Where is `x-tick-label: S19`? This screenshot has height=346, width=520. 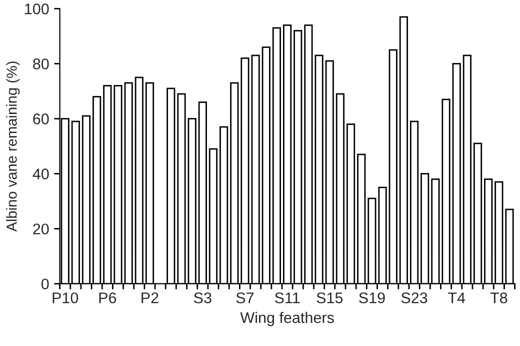
x-tick-label: S19 is located at coordinates (372, 298).